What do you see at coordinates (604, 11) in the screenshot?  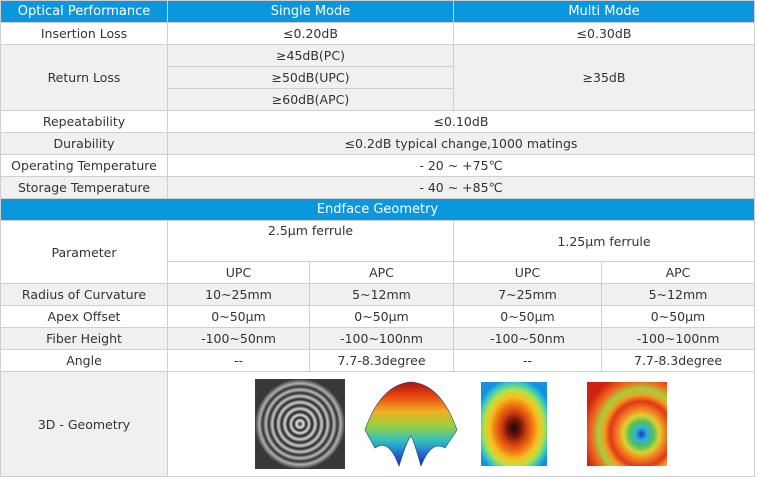 I see `header-multi-mode: Multi Mode` at bounding box center [604, 11].